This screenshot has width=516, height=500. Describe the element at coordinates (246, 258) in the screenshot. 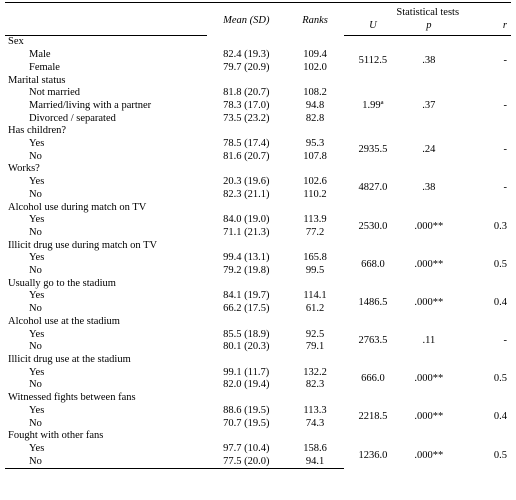

I see `mean-cell: 99.4 (13.1)` at that location.